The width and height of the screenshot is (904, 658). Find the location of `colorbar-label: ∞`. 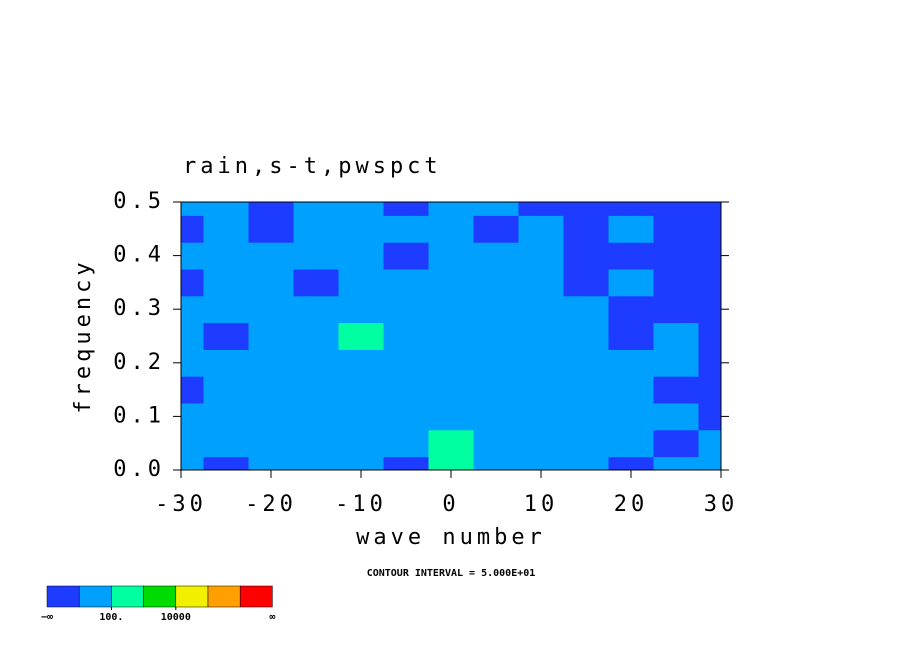

colorbar-label: ∞ is located at coordinates (272, 617).